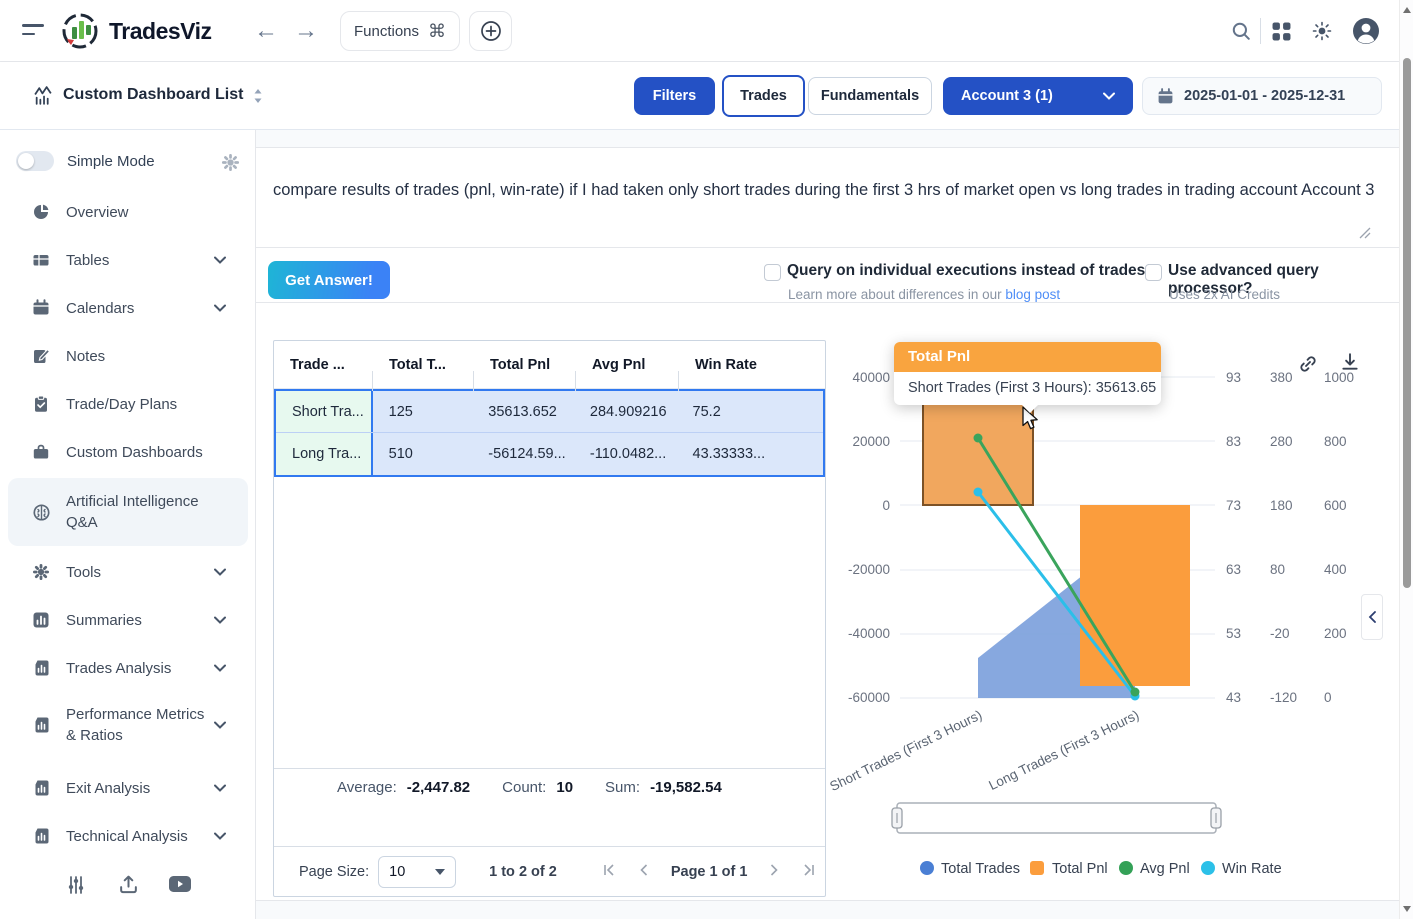 This screenshot has width=1413, height=919. Describe the element at coordinates (1037, 868) in the screenshot. I see `legend-marker-total-pnl` at that location.